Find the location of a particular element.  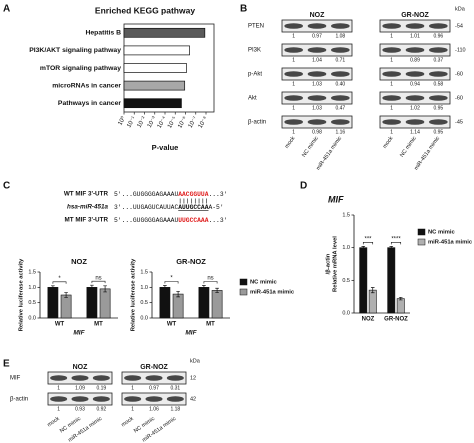

category-label: microRNAs in cancer is located at coordinates (86, 85).